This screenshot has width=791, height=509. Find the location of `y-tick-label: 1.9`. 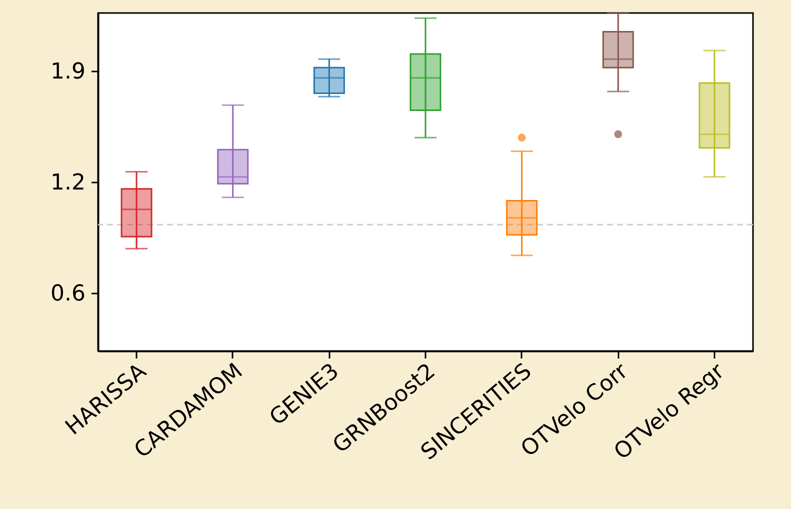

y-tick-label: 1.9 is located at coordinates (68, 72).